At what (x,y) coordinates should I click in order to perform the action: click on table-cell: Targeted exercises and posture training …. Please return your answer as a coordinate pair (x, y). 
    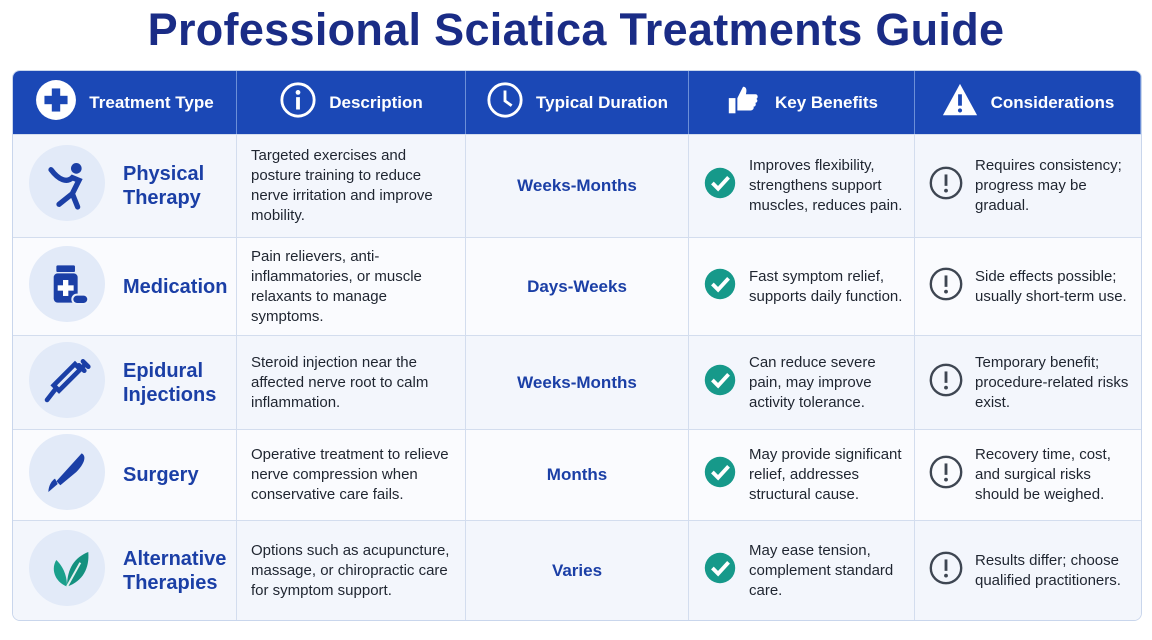
    Looking at the image, I should click on (351, 185).